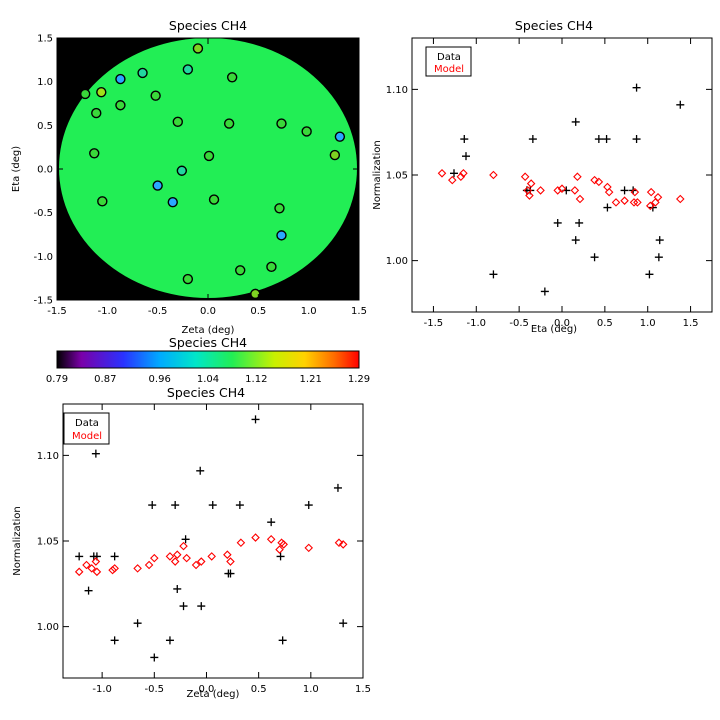  Describe the element at coordinates (449, 57) in the screenshot. I see `eta-legend-data: Data` at that location.